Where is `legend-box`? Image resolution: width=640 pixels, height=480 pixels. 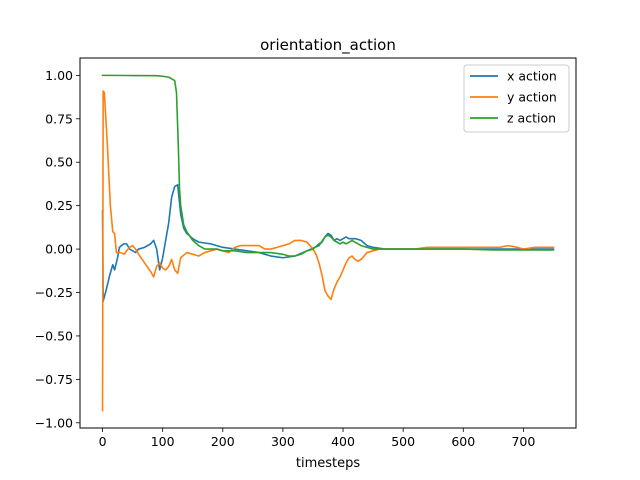 legend-box is located at coordinates (516, 98).